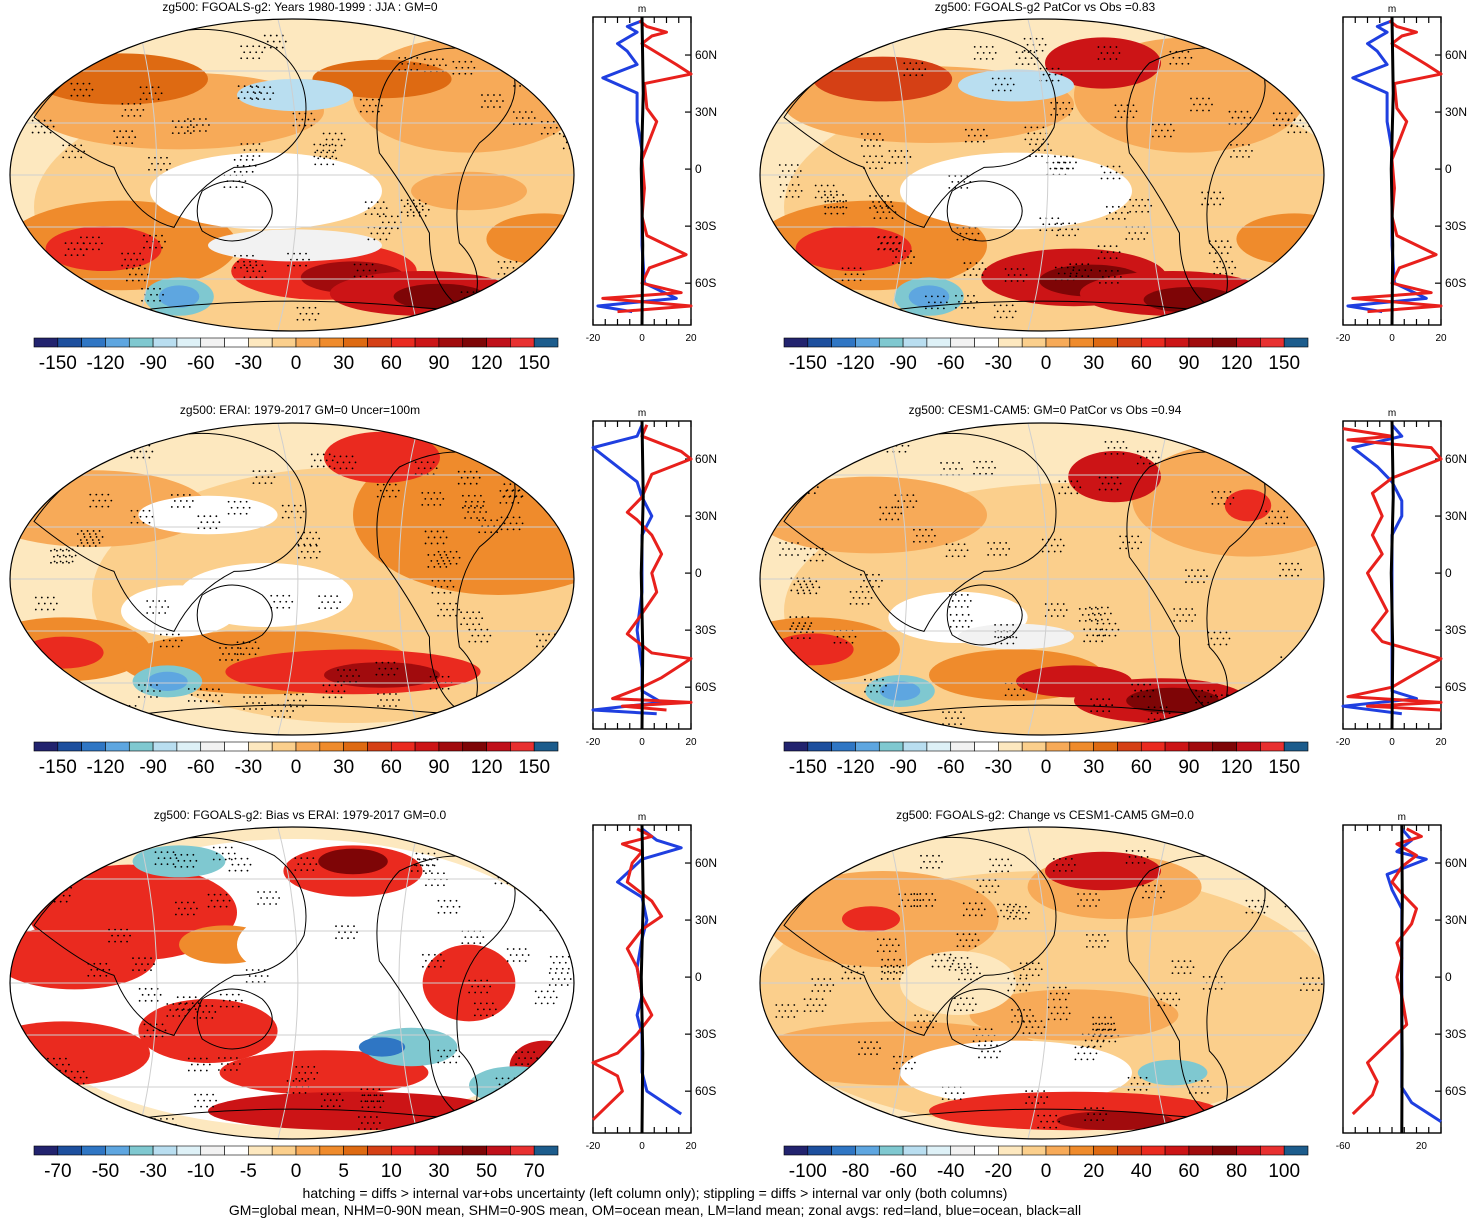  What do you see at coordinates (1284, 767) in the screenshot?
I see `colorbar-tick-label: 150` at bounding box center [1284, 767].